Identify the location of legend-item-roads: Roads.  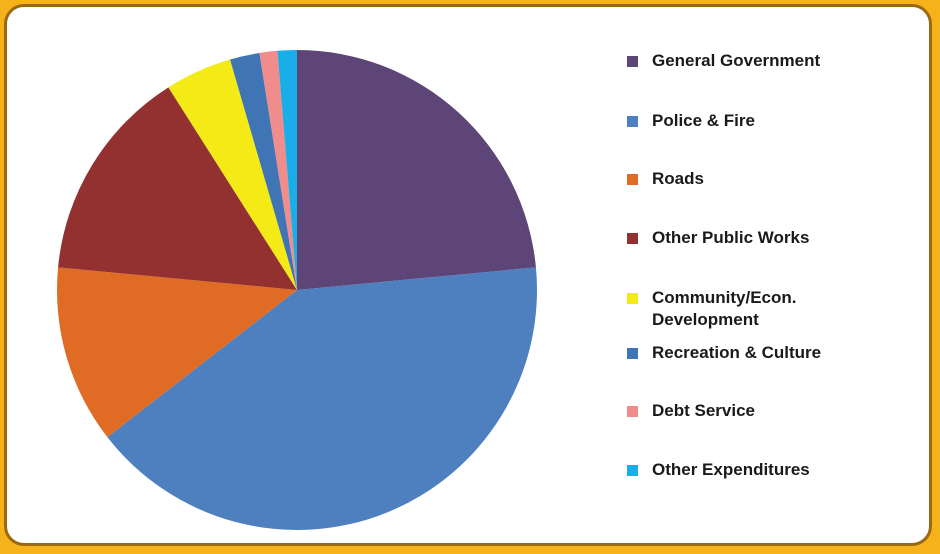
(754, 179).